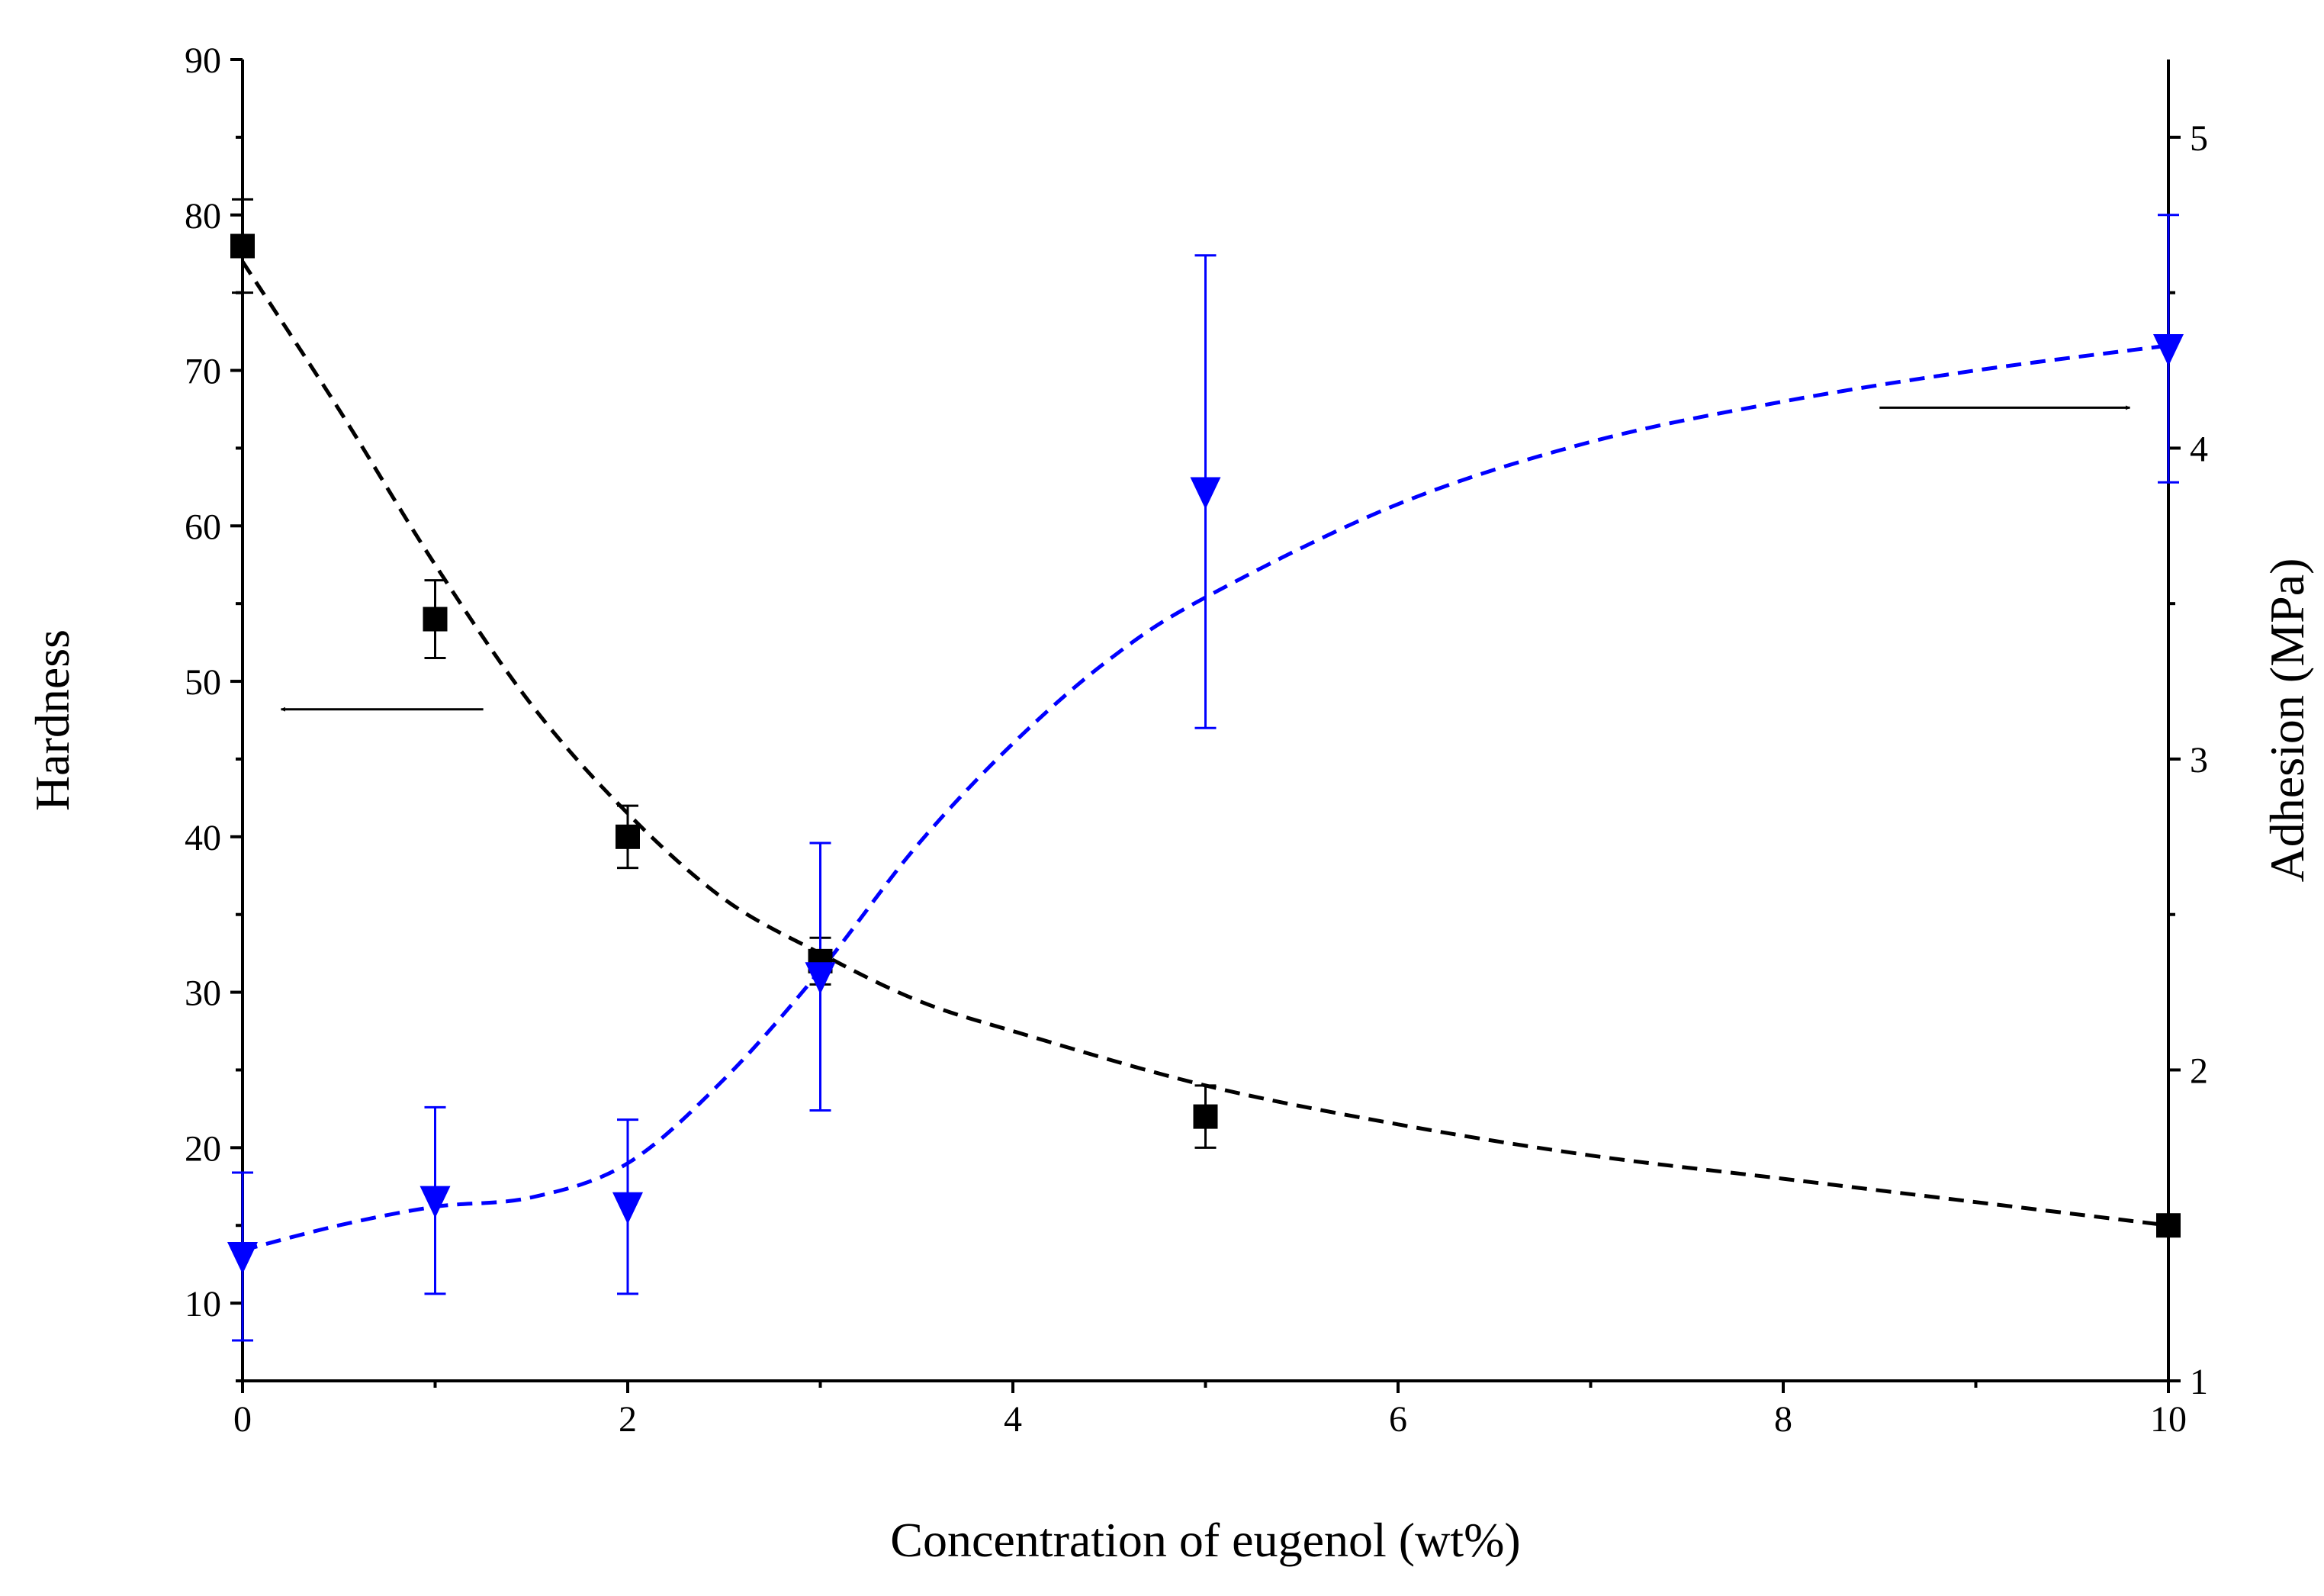 Image resolution: width=2324 pixels, height=1596 pixels. Describe the element at coordinates (52, 720) in the screenshot. I see `y-left-axis-title: Hardness` at that location.